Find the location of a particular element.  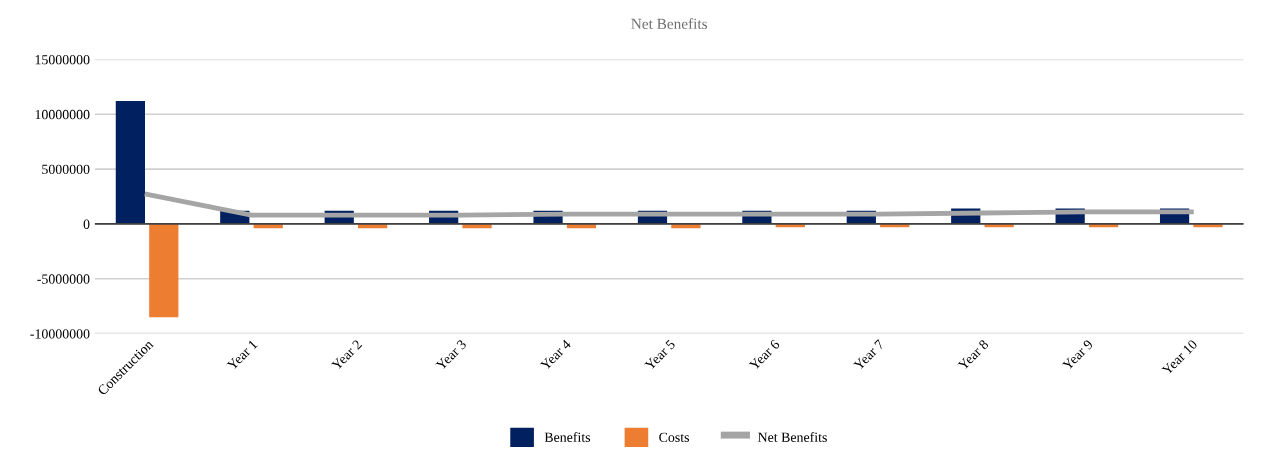

x-tick-label: Year 5 is located at coordinates (660, 355).